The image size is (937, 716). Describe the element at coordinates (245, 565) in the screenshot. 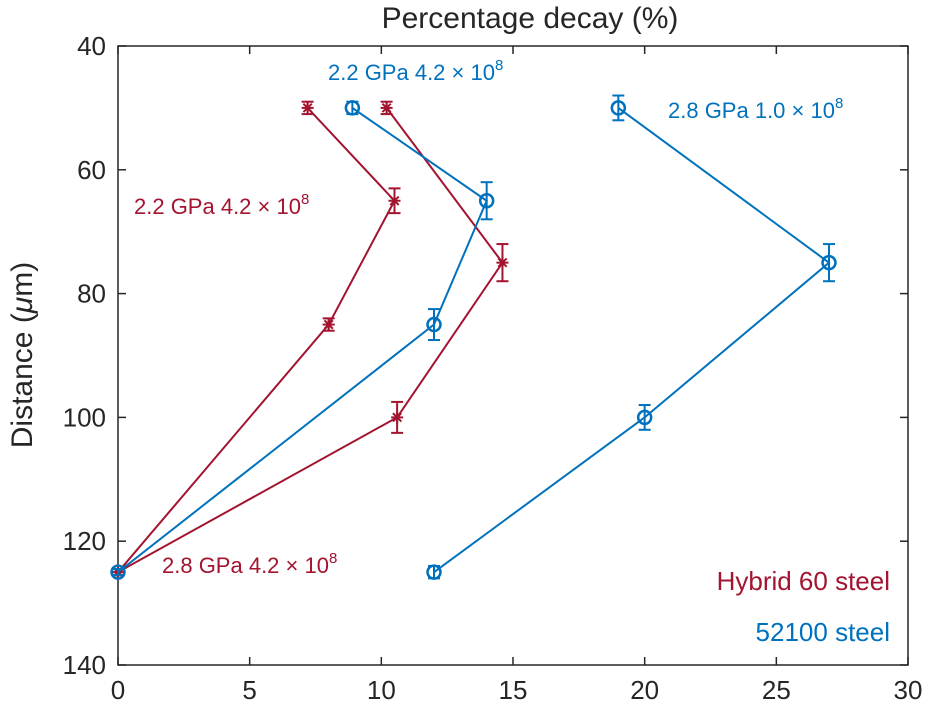

I see `annotation-text: 2.8 GPa 4.2 × 10` at that location.